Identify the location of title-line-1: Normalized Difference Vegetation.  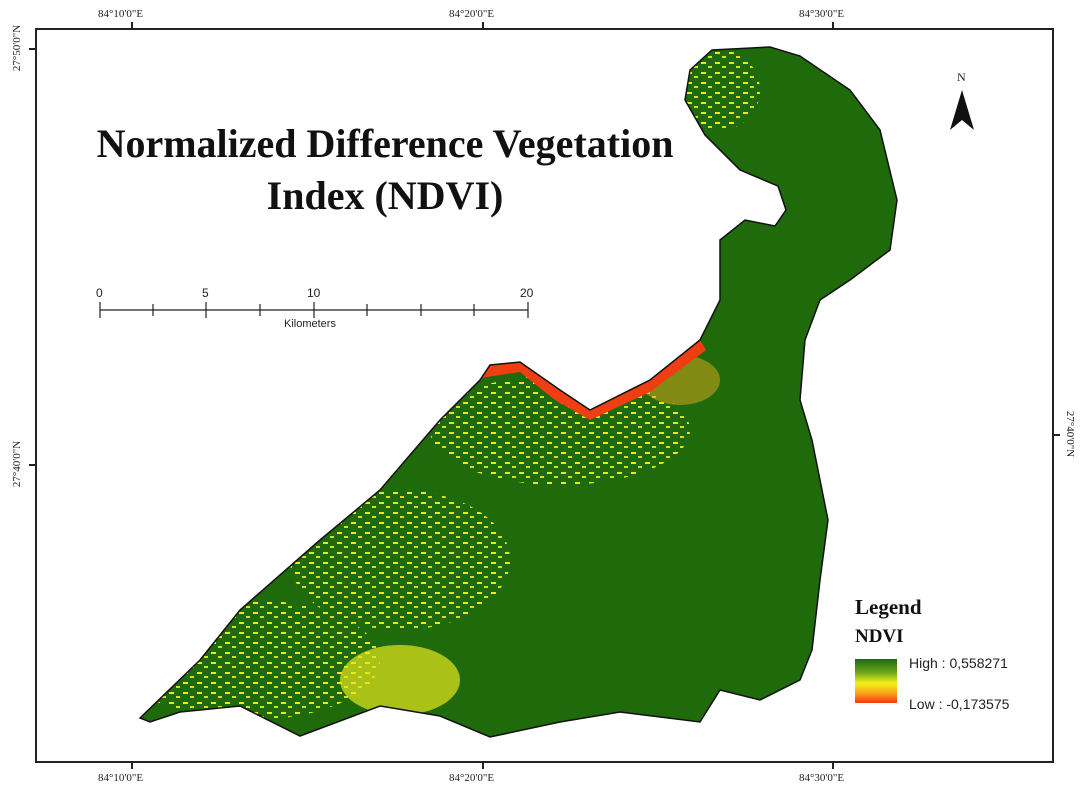
(385, 143).